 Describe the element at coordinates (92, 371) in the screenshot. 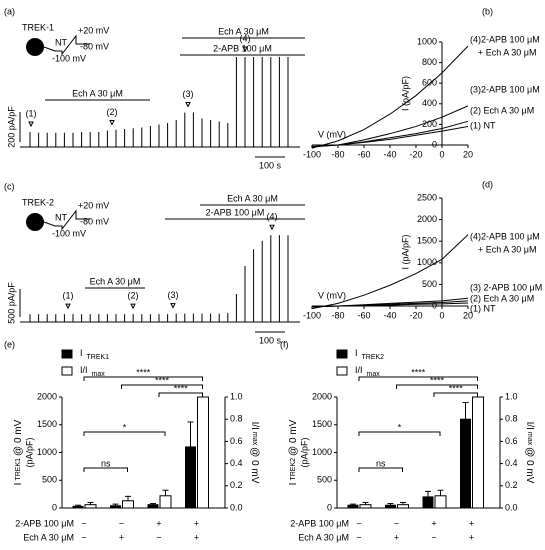

I see `legend-label: I/I max` at that location.